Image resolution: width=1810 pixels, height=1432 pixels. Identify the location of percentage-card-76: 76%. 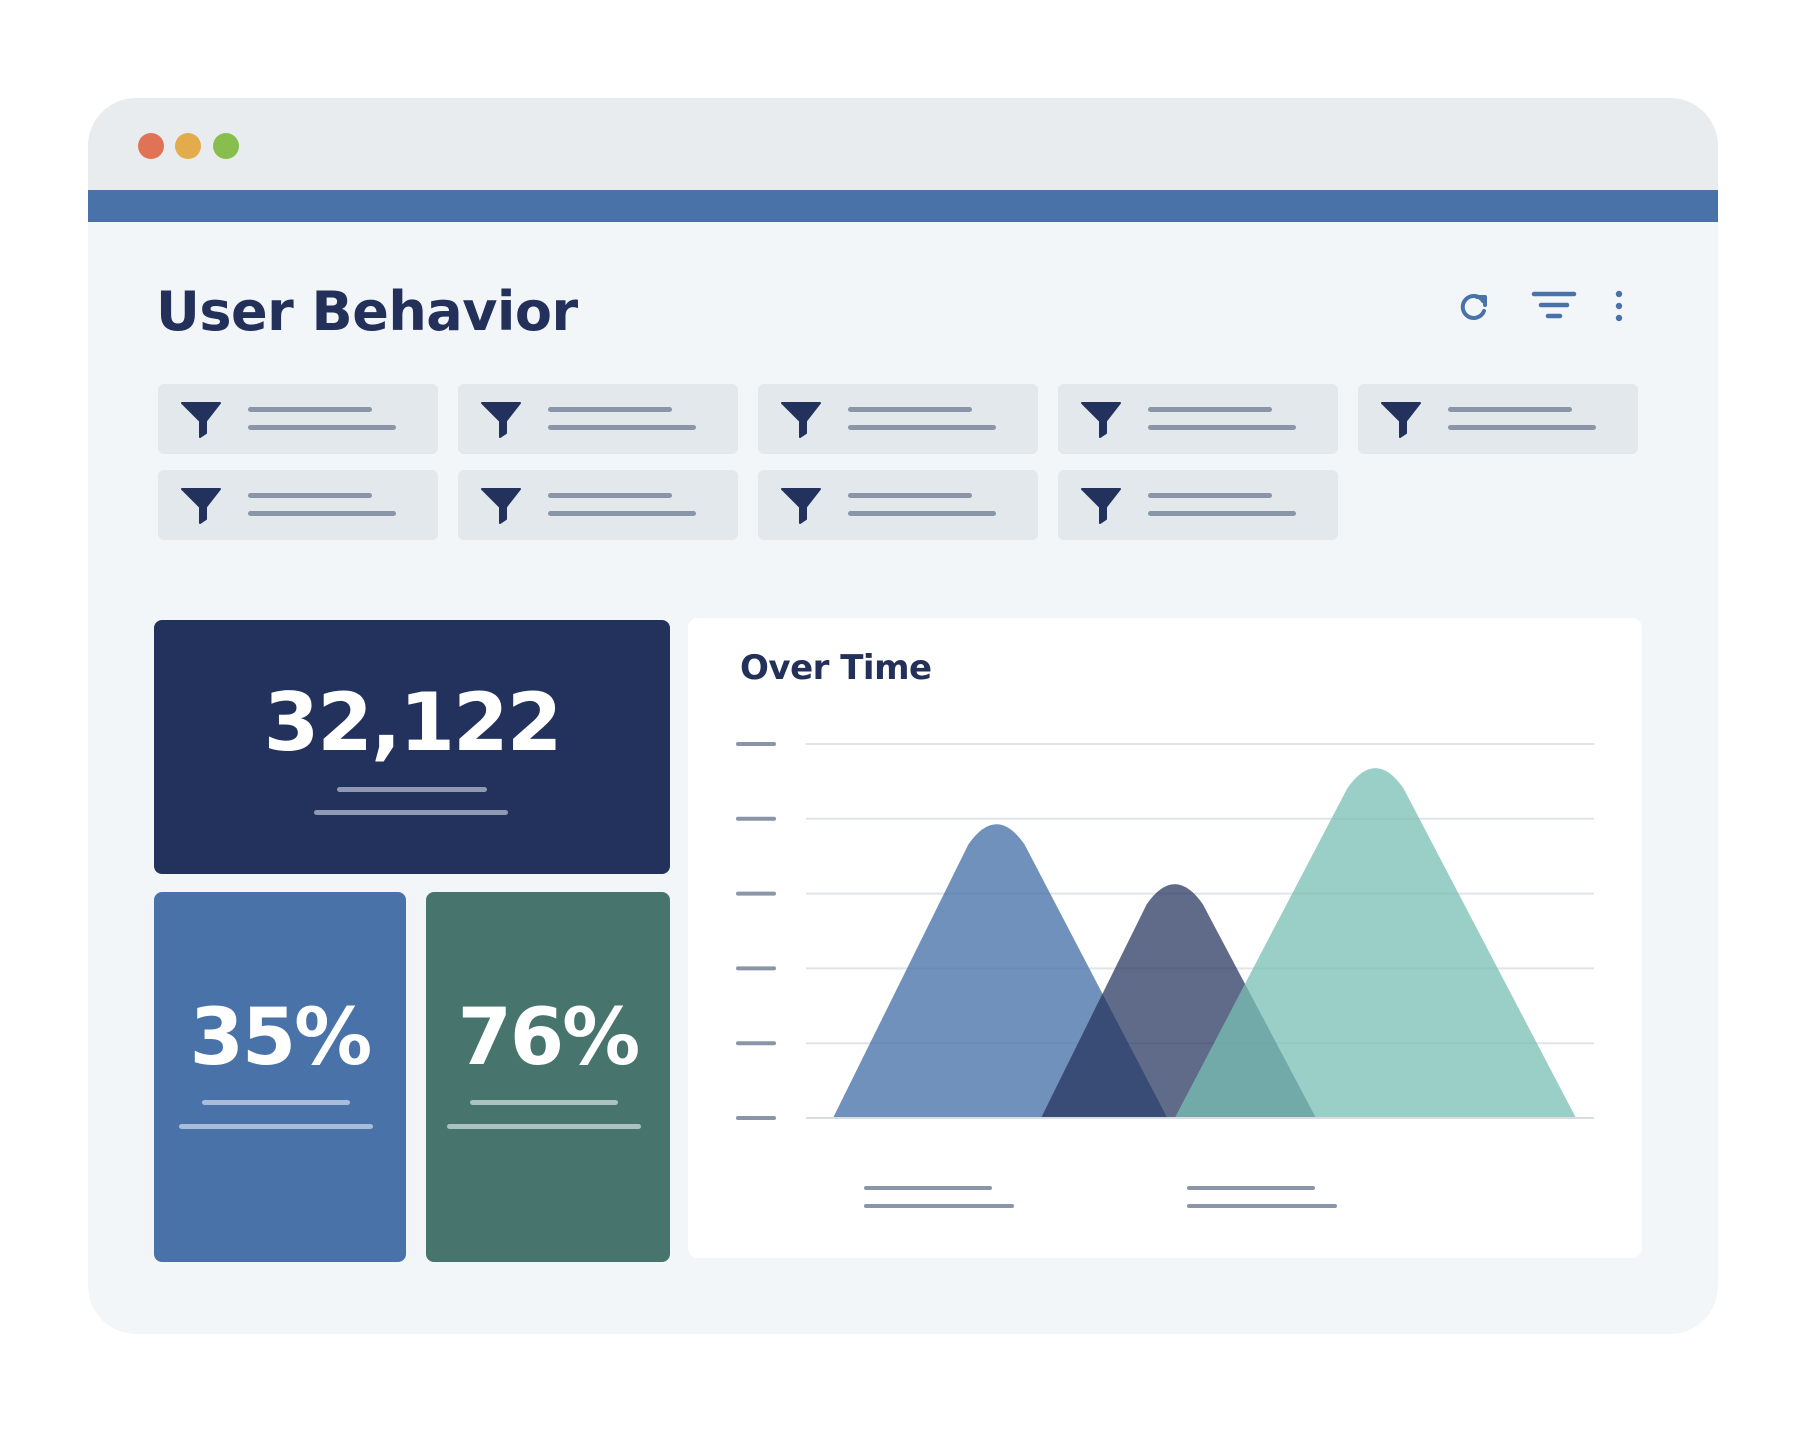
(548, 1077).